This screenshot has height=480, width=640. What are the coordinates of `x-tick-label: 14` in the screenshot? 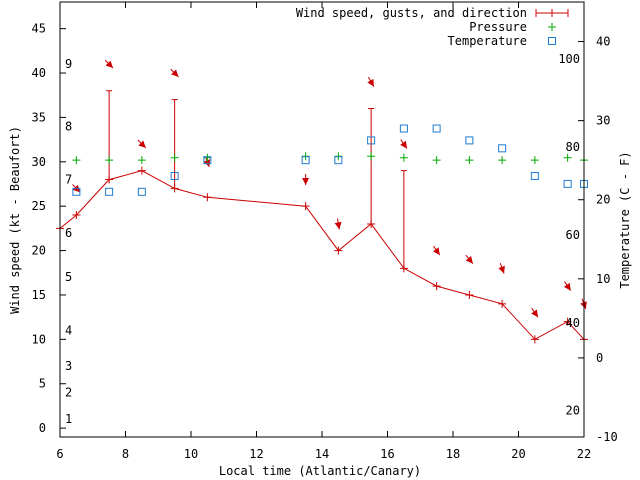 It's located at (322, 454).